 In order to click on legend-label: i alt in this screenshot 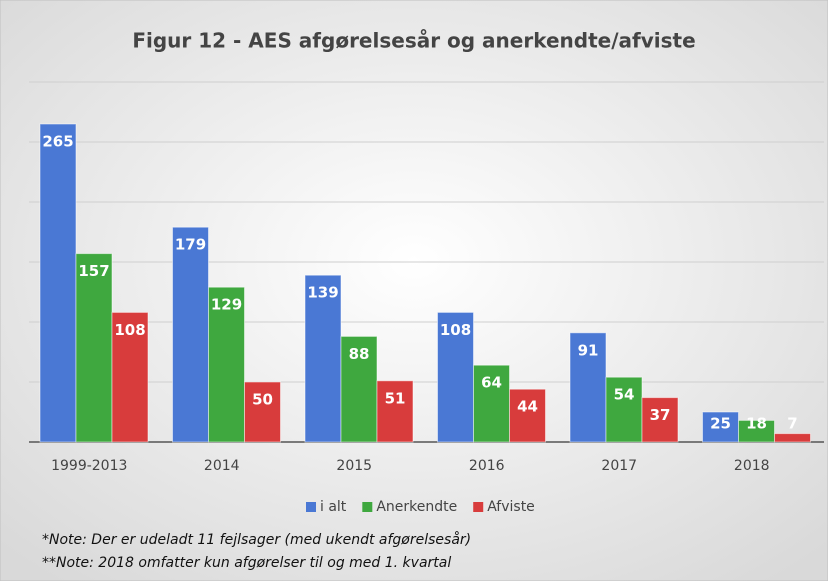, I will do `click(333, 507)`.